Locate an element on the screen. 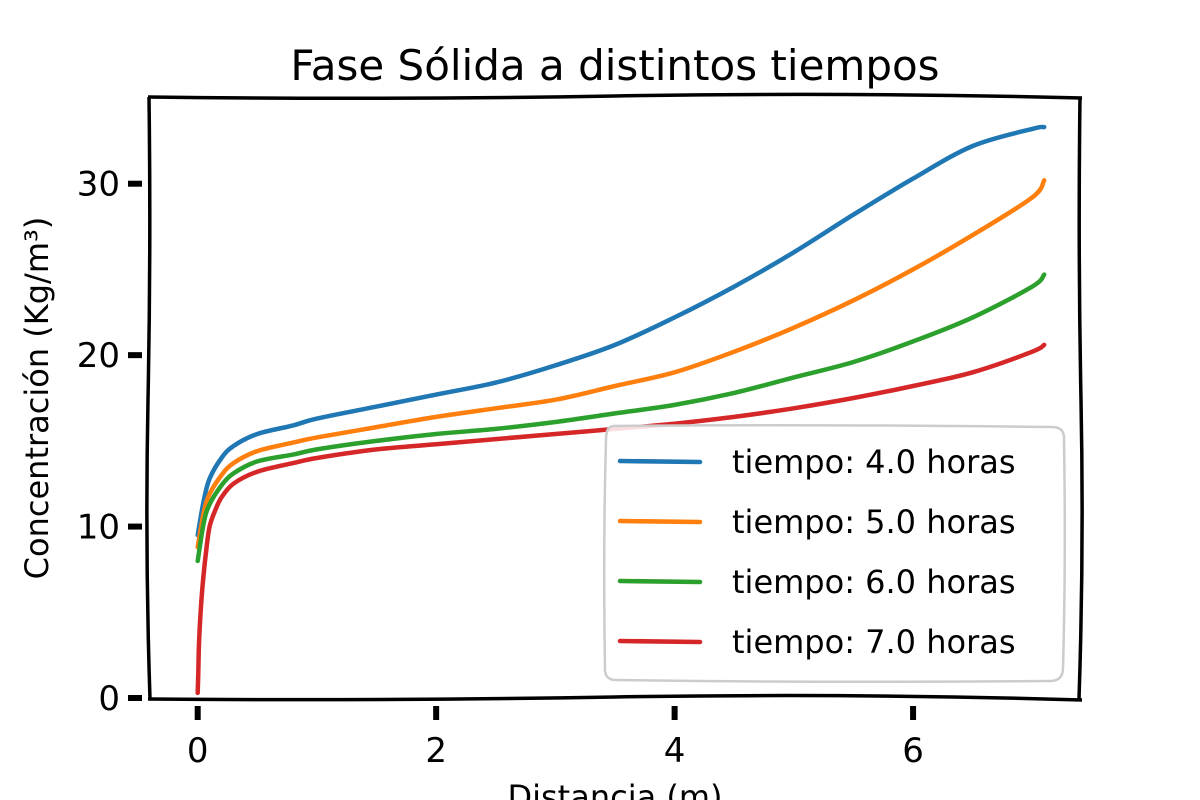 Image resolution: width=1200 pixels, height=800 pixels. y-axis: 0 10 20 30 is located at coordinates (109, 442).